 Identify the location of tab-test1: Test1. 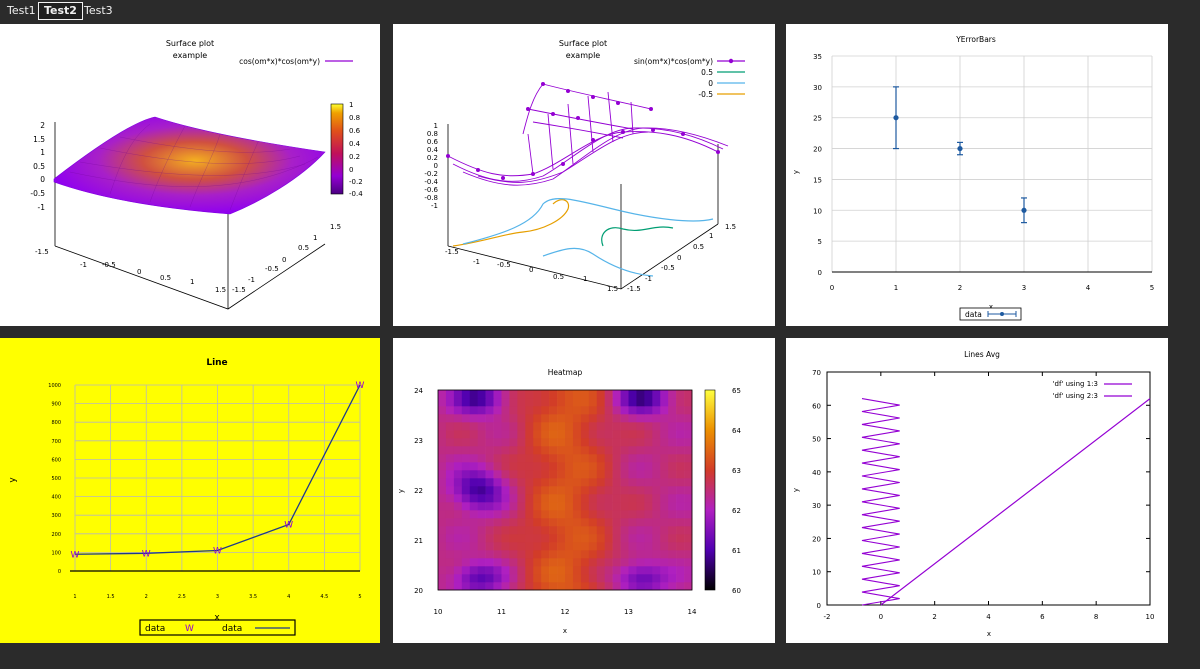
(21, 10).